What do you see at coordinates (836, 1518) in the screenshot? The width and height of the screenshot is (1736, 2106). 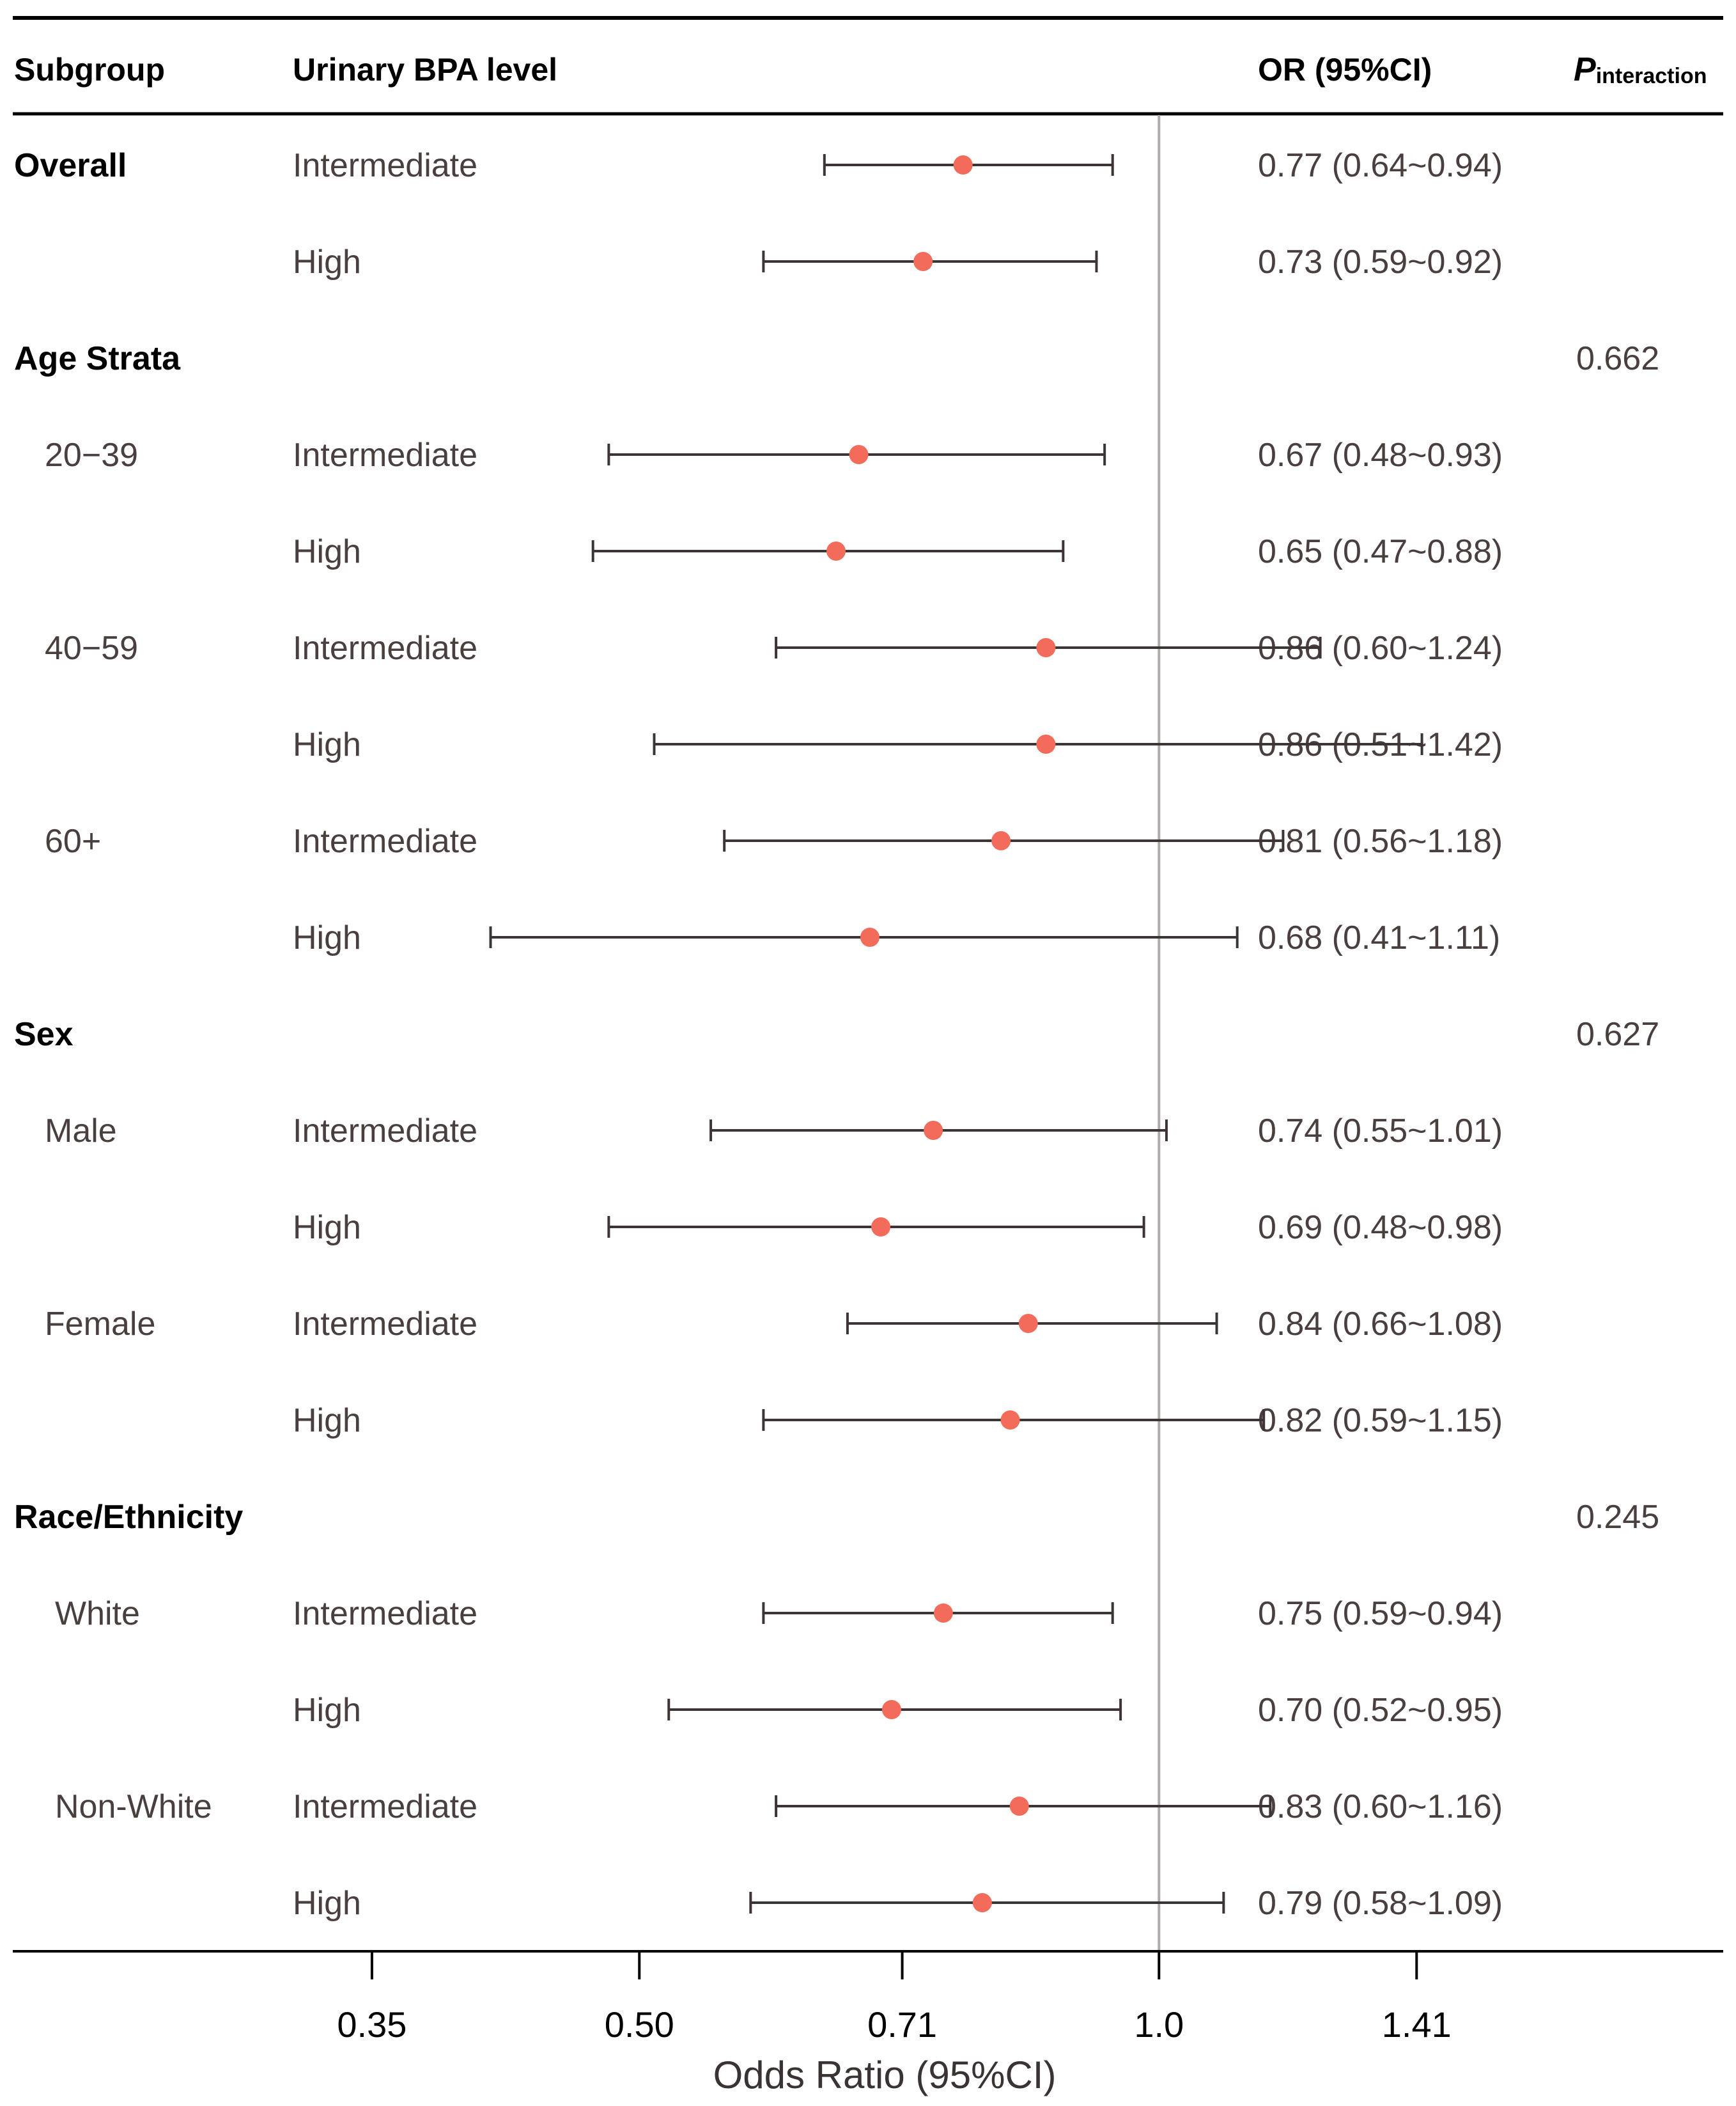 I see `forest-row: Race/Ethnicity 0.245` at bounding box center [836, 1518].